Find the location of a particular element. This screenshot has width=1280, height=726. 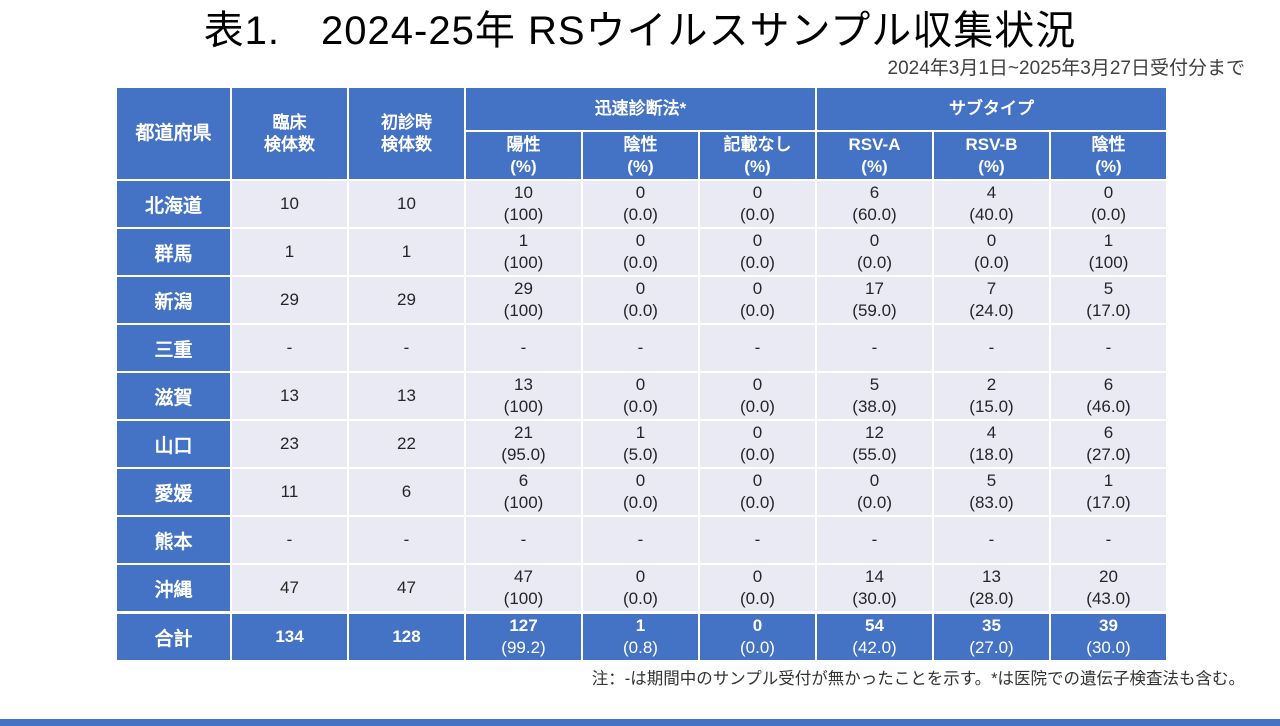

data-cell: 39 (30.0) is located at coordinates (1109, 636).